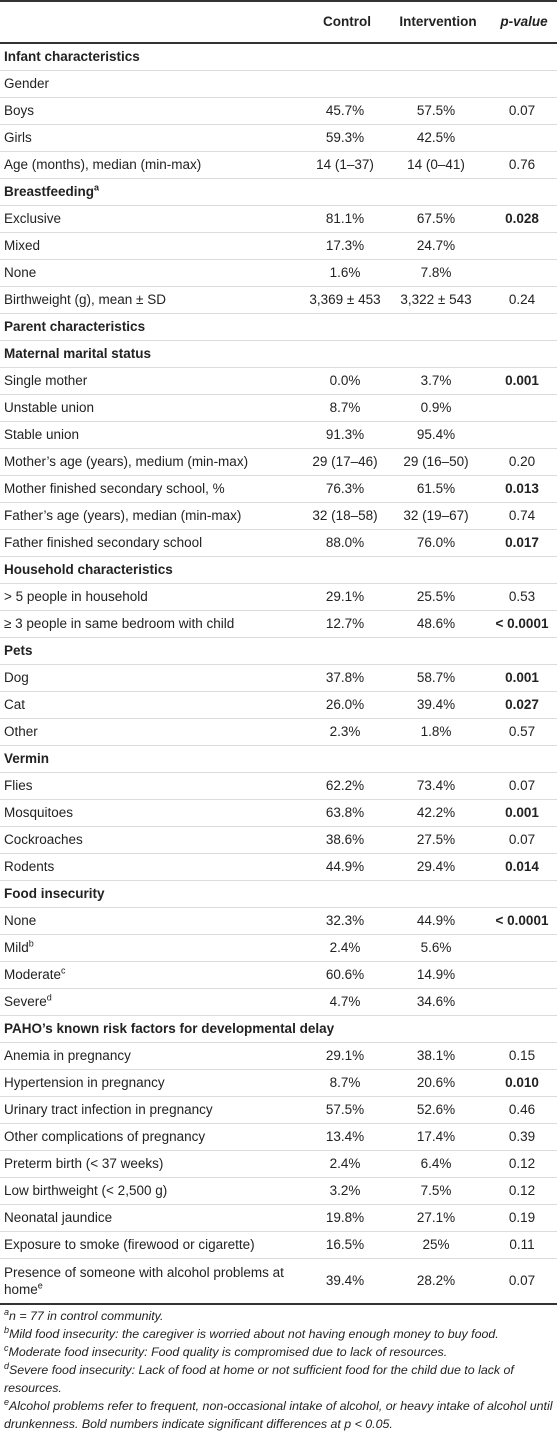 The height and width of the screenshot is (1433, 557). What do you see at coordinates (522, 624) in the screenshot?
I see `p-value: < 0.0001` at bounding box center [522, 624].